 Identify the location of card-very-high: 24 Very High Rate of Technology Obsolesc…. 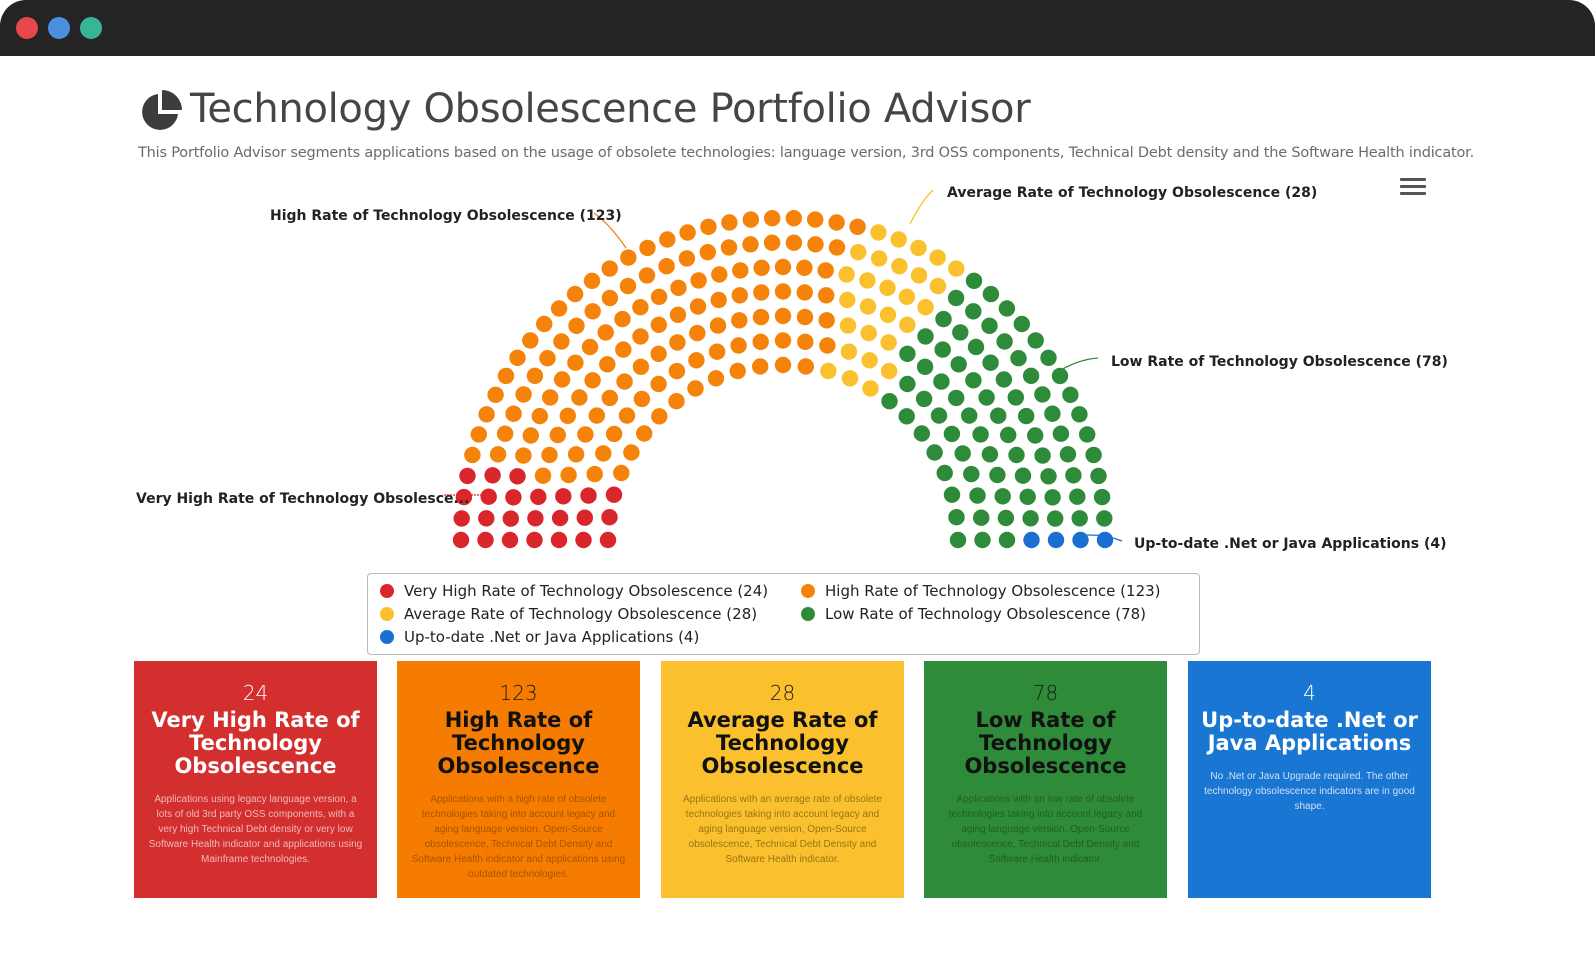
(255, 779).